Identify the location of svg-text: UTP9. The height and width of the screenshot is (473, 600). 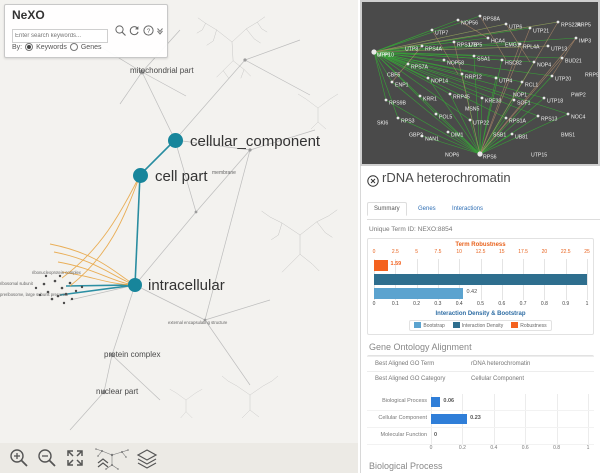
(383, 56).